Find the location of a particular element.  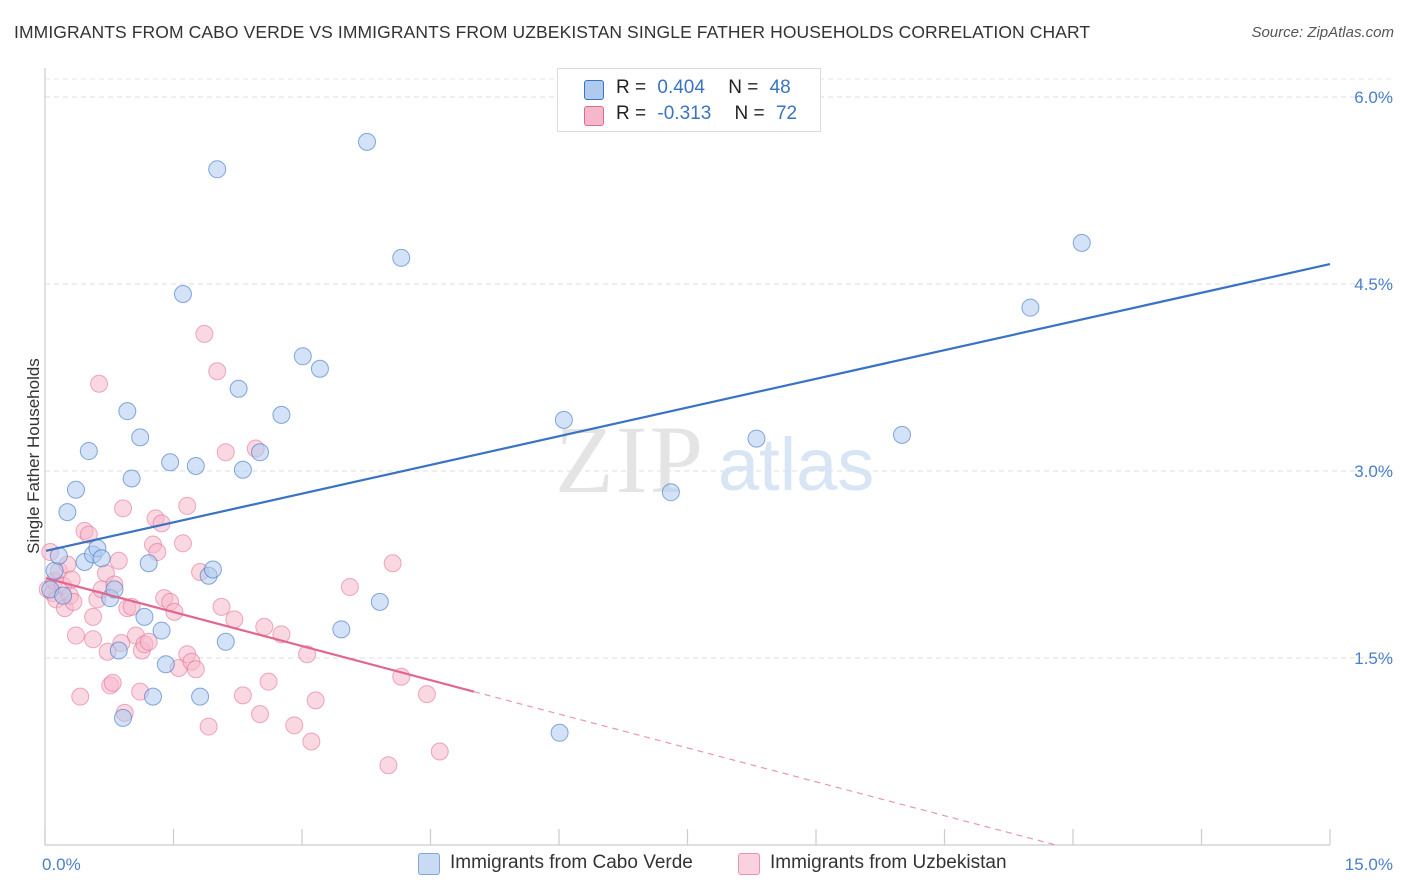

legend-r-value: 0.404 is located at coordinates (681, 87).